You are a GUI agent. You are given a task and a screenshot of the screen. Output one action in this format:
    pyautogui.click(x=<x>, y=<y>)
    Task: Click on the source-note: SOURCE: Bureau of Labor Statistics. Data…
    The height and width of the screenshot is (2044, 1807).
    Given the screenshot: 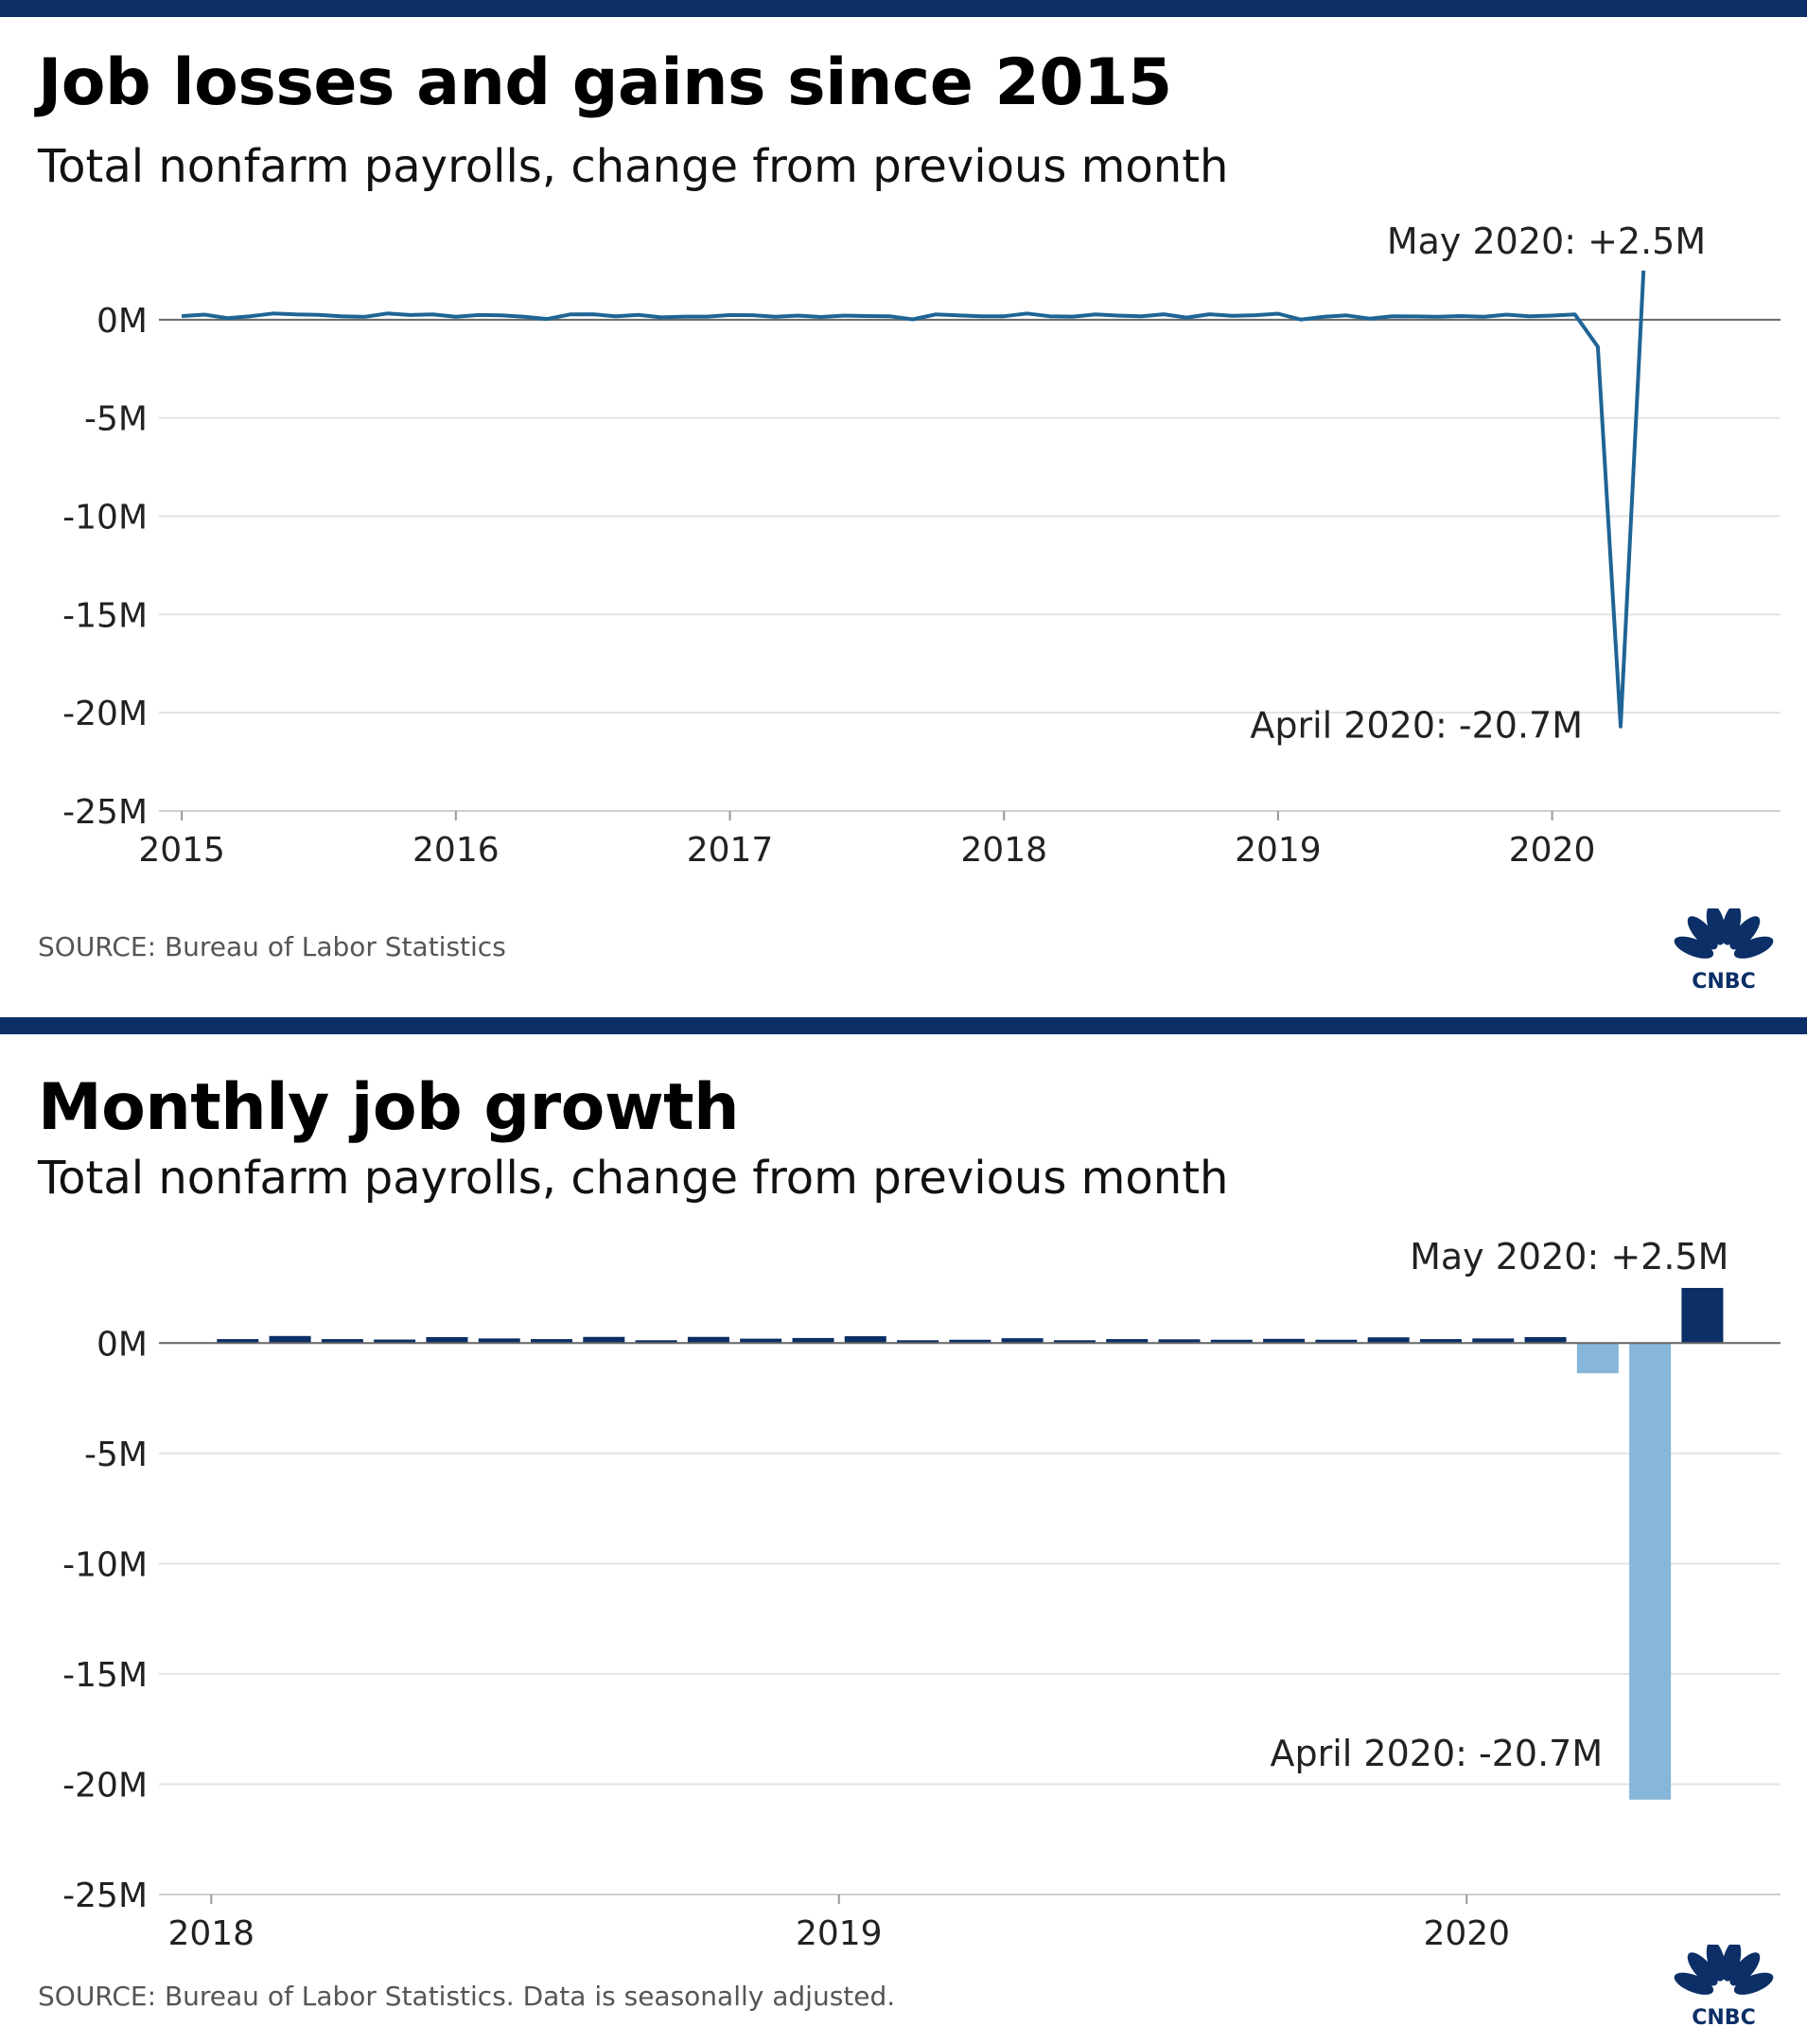 What is the action you would take?
    pyautogui.click(x=467, y=1996)
    